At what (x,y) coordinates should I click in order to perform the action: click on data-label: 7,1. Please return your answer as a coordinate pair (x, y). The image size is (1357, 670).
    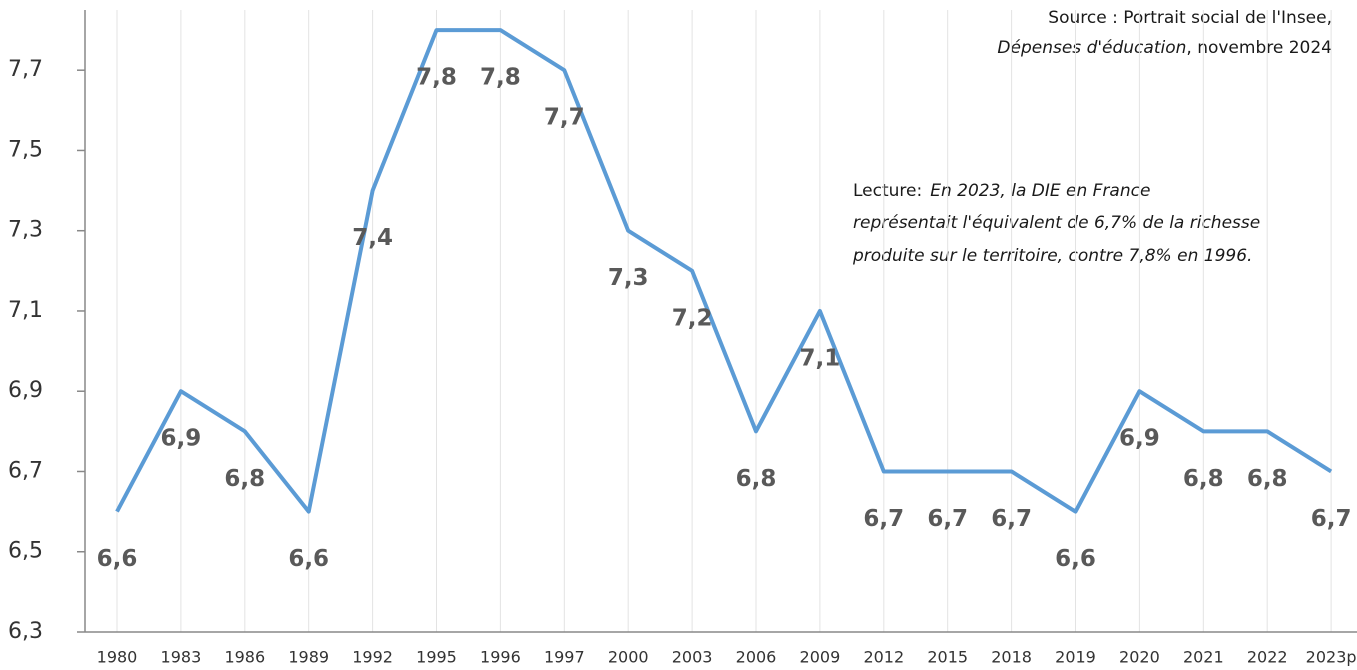
    Looking at the image, I should click on (820, 358).